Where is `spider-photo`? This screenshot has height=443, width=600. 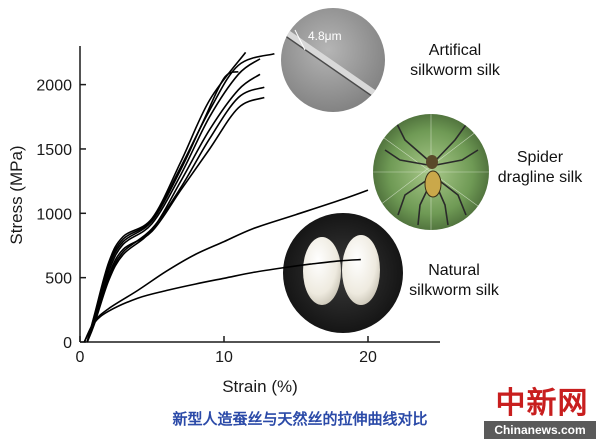
spider-photo is located at coordinates (431, 172).